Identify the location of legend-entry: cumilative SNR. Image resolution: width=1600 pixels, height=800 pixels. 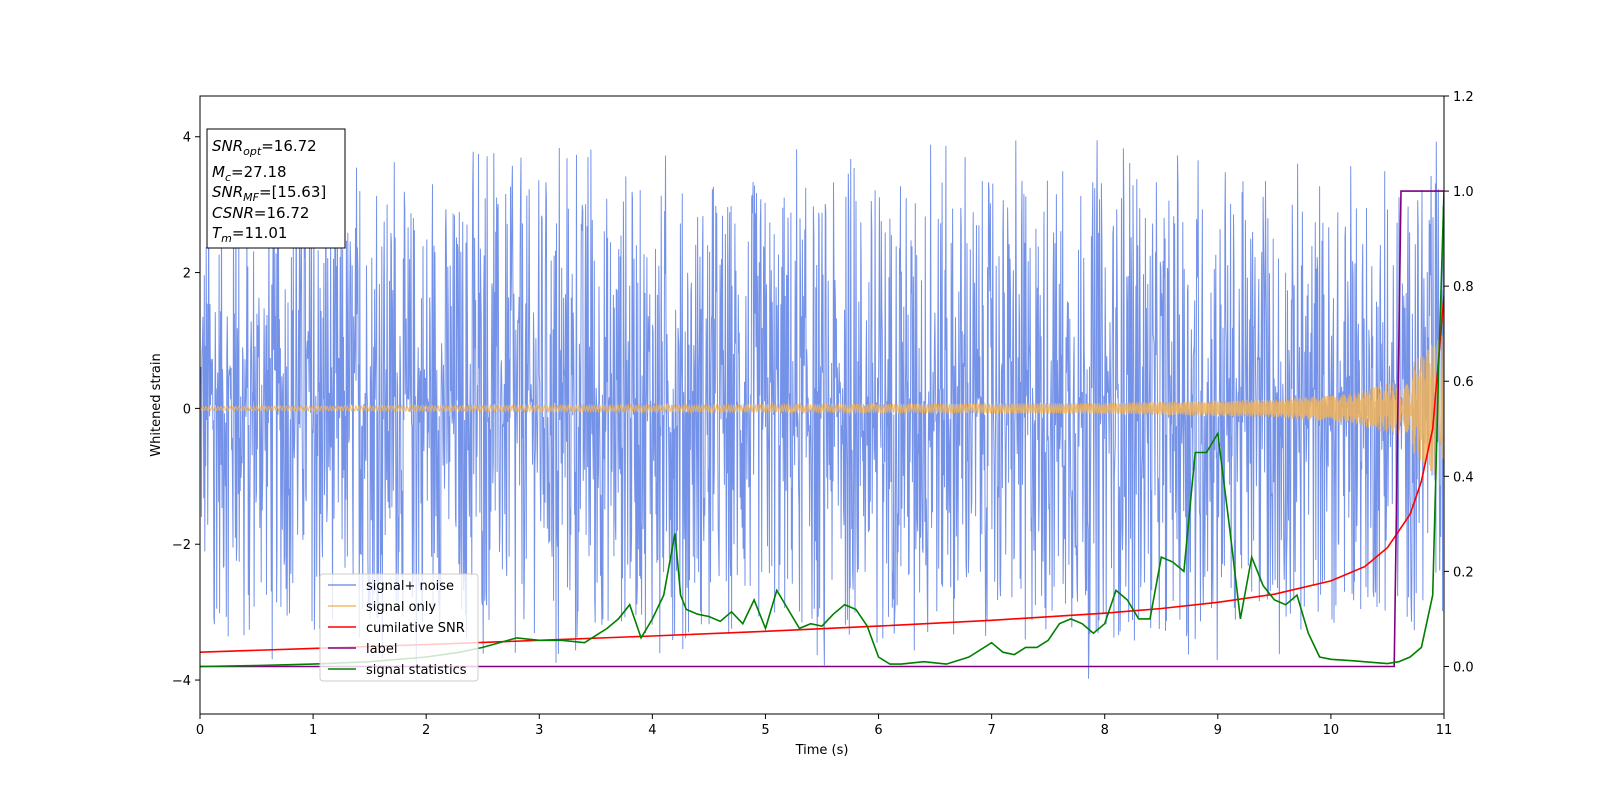
(415, 628).